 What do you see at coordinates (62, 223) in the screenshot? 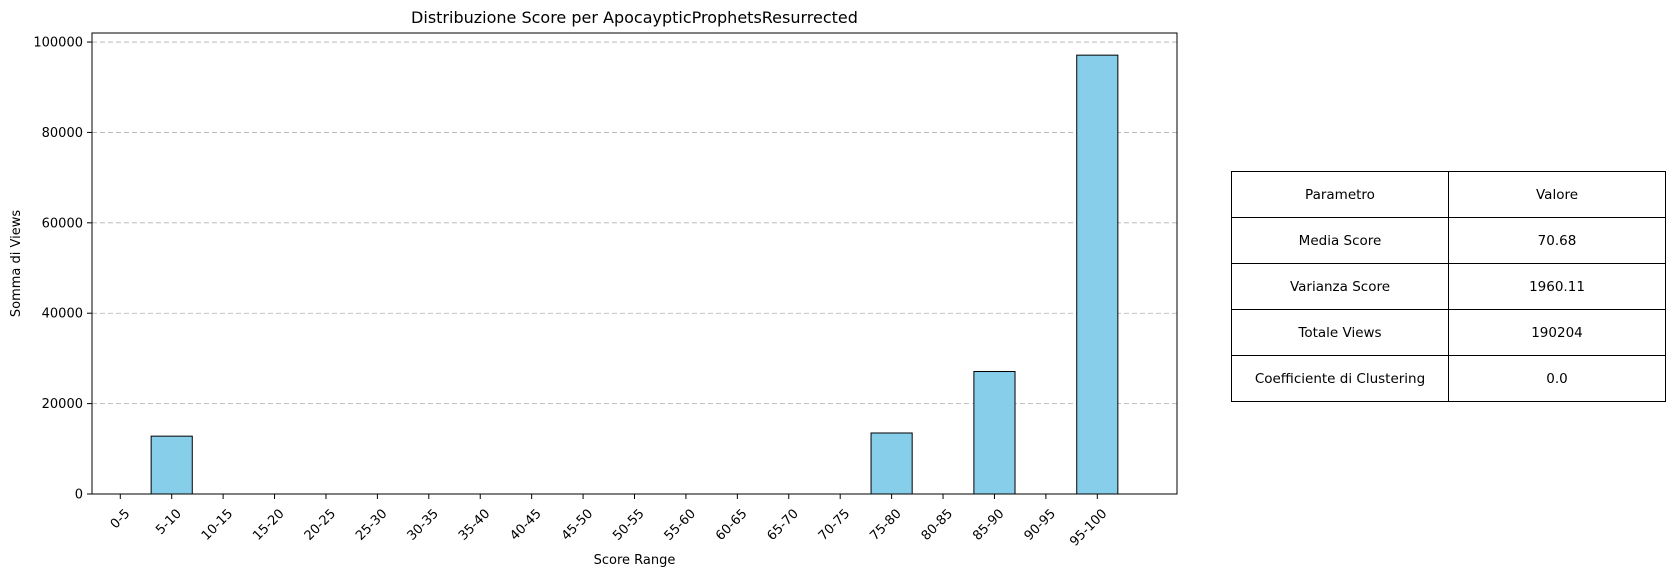
I see `y-tick-label: 60000` at bounding box center [62, 223].